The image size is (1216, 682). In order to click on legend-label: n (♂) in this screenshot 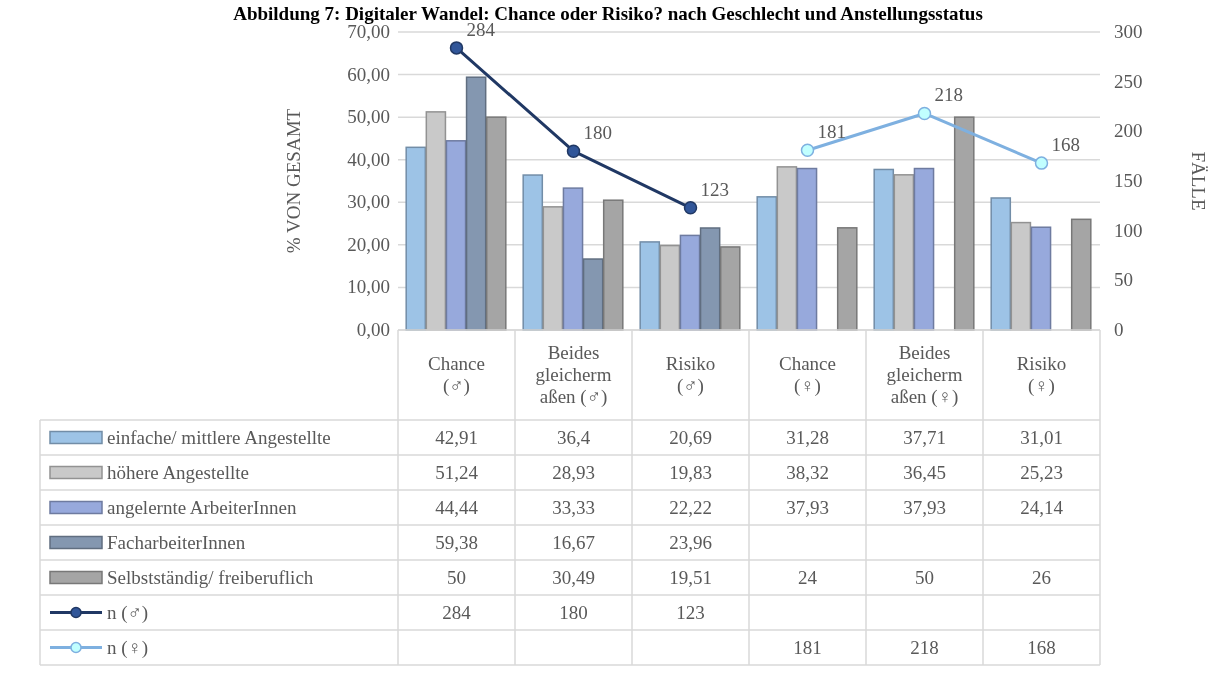, I will do `click(128, 612)`.